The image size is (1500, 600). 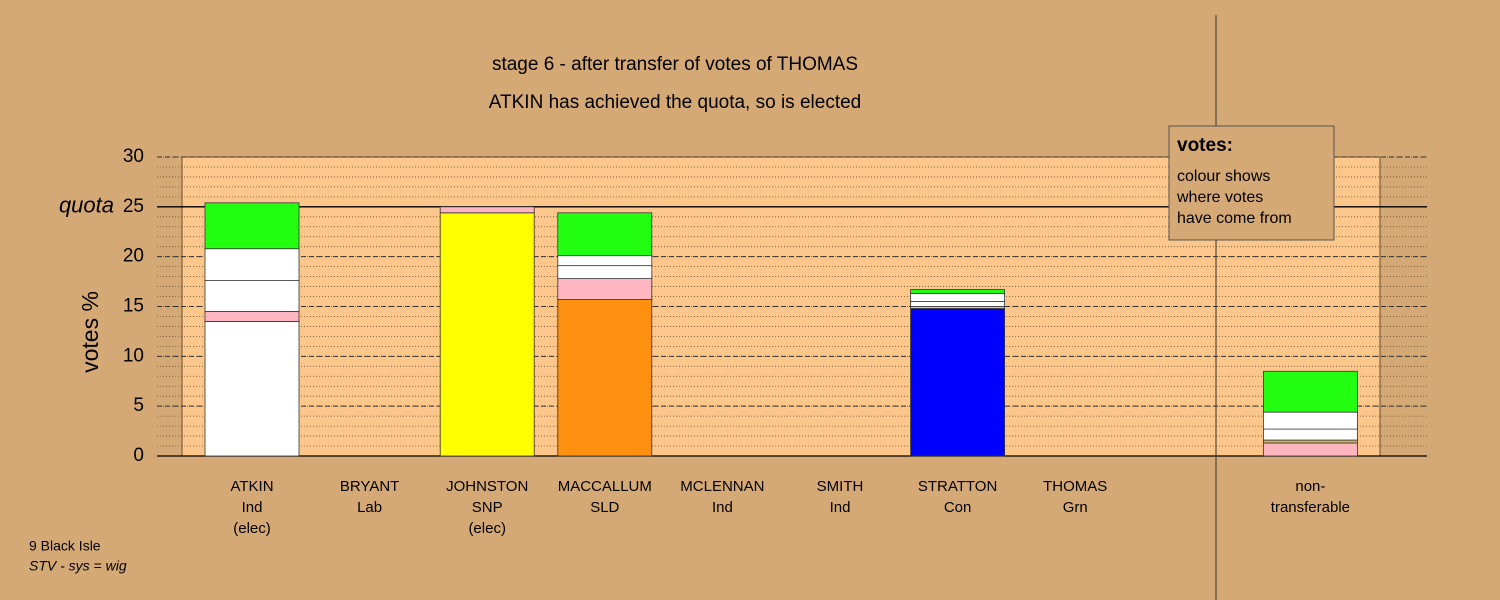 I want to click on x-tick-label: transferable, so click(x=1310, y=507).